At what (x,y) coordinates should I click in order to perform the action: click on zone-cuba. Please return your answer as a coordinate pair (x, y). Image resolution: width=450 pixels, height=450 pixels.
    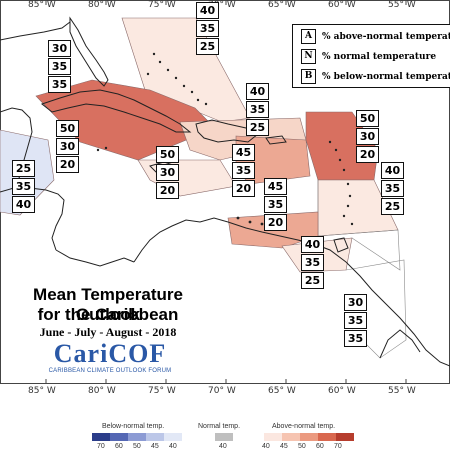
    Looking at the image, I should click on (125, 120).